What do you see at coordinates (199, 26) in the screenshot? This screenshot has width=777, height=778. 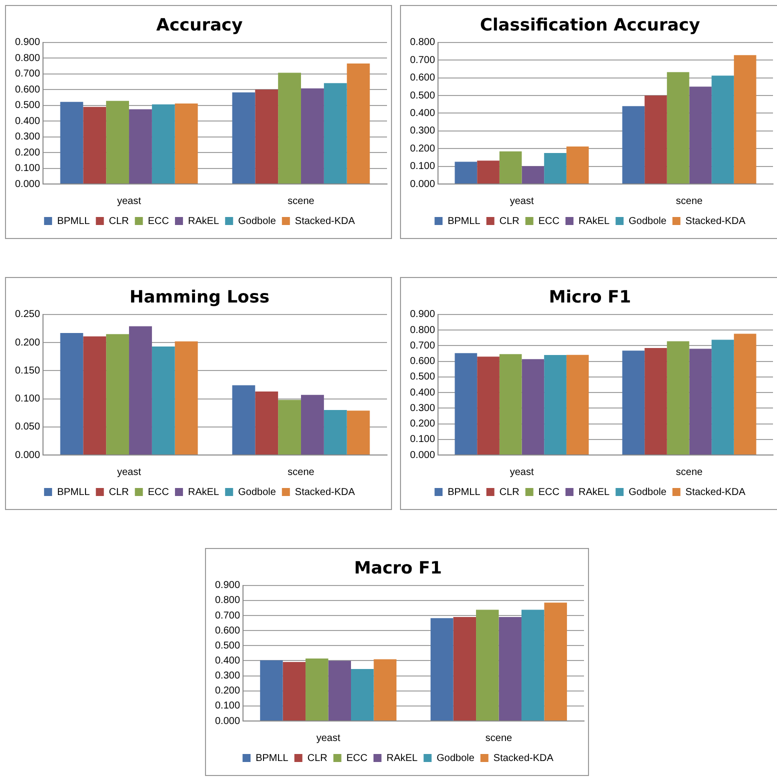 I see `chart-title: Accuracy` at bounding box center [199, 26].